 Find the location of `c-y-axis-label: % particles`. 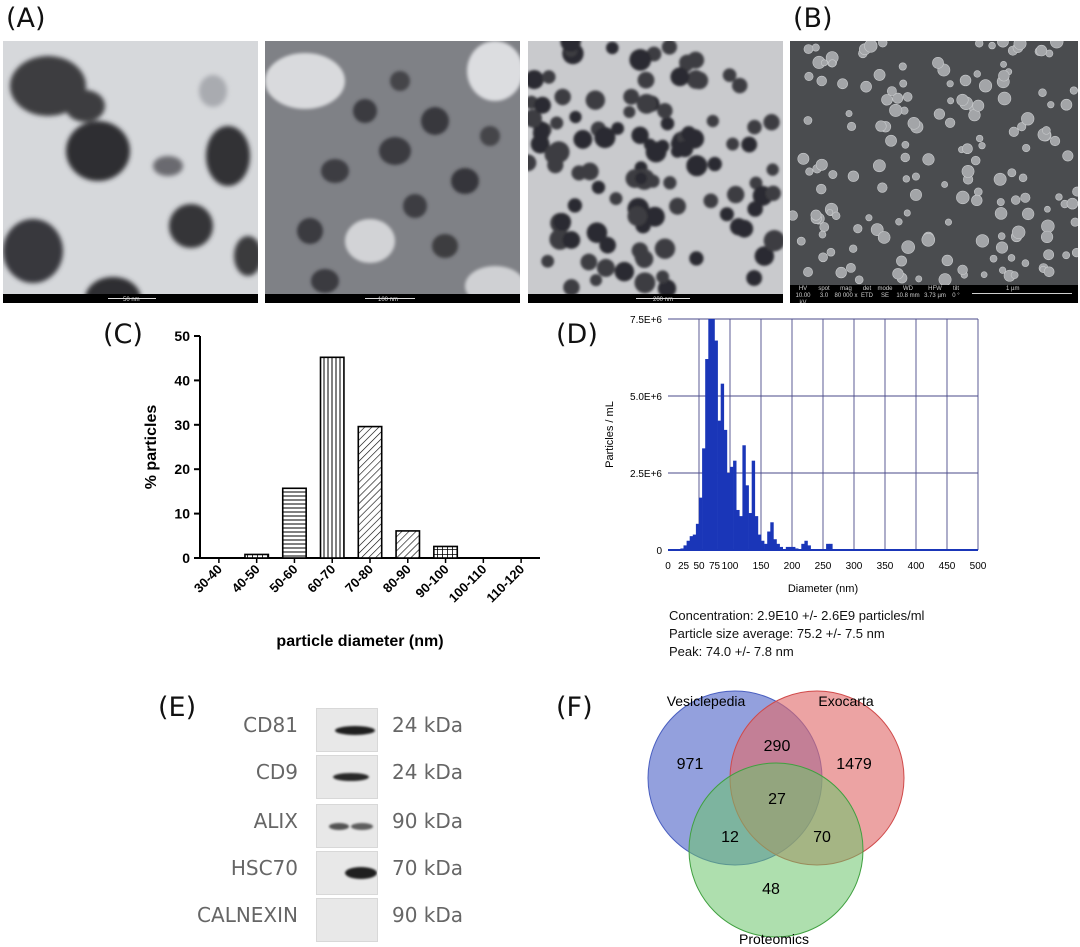

c-y-axis-label: % particles is located at coordinates (151, 447).